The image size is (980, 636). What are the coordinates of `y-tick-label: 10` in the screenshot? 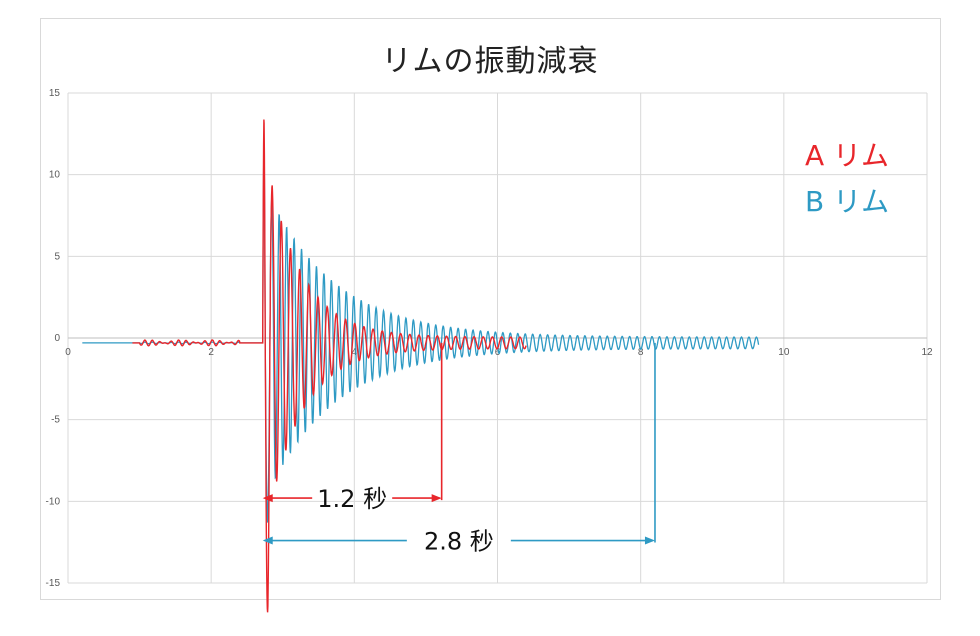 It's located at (55, 175).